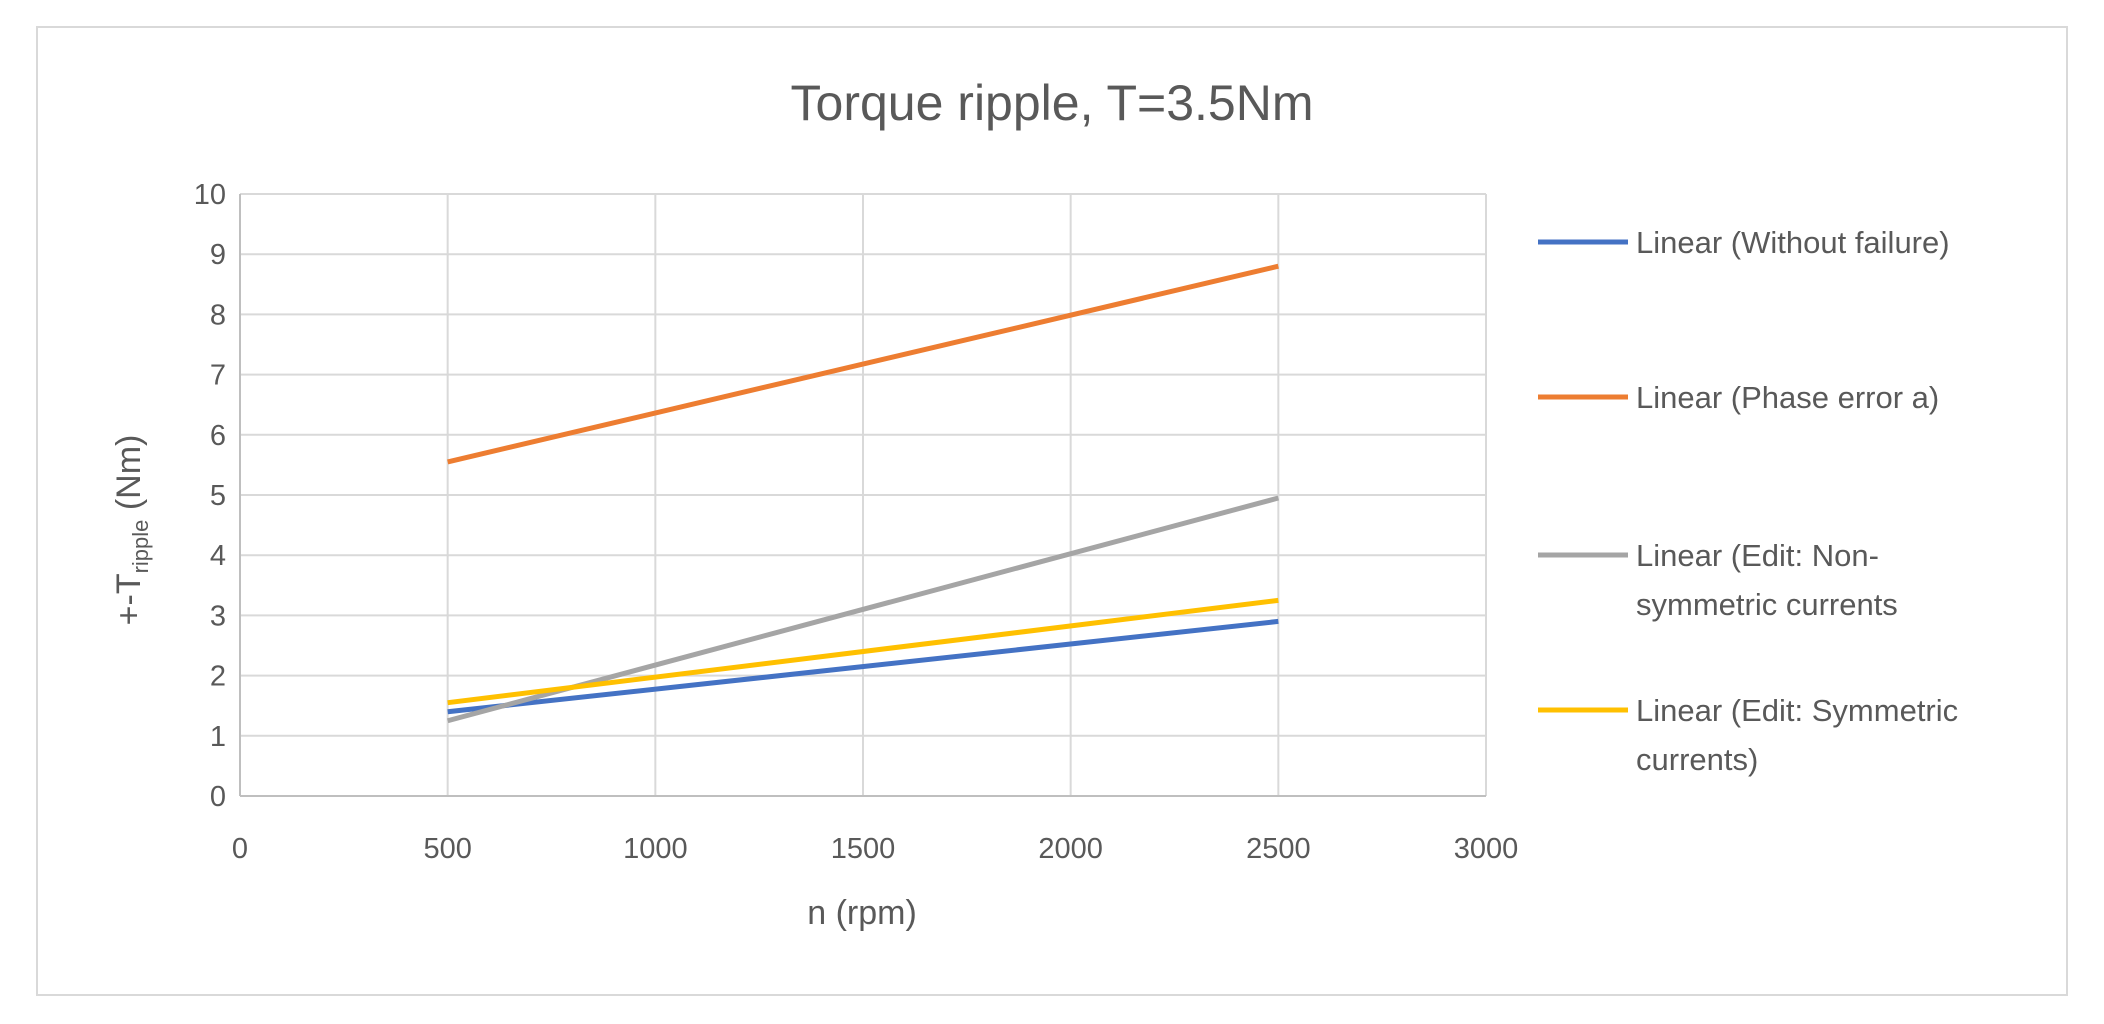  Describe the element at coordinates (1697, 759) in the screenshot. I see `legend-label: currents)` at that location.